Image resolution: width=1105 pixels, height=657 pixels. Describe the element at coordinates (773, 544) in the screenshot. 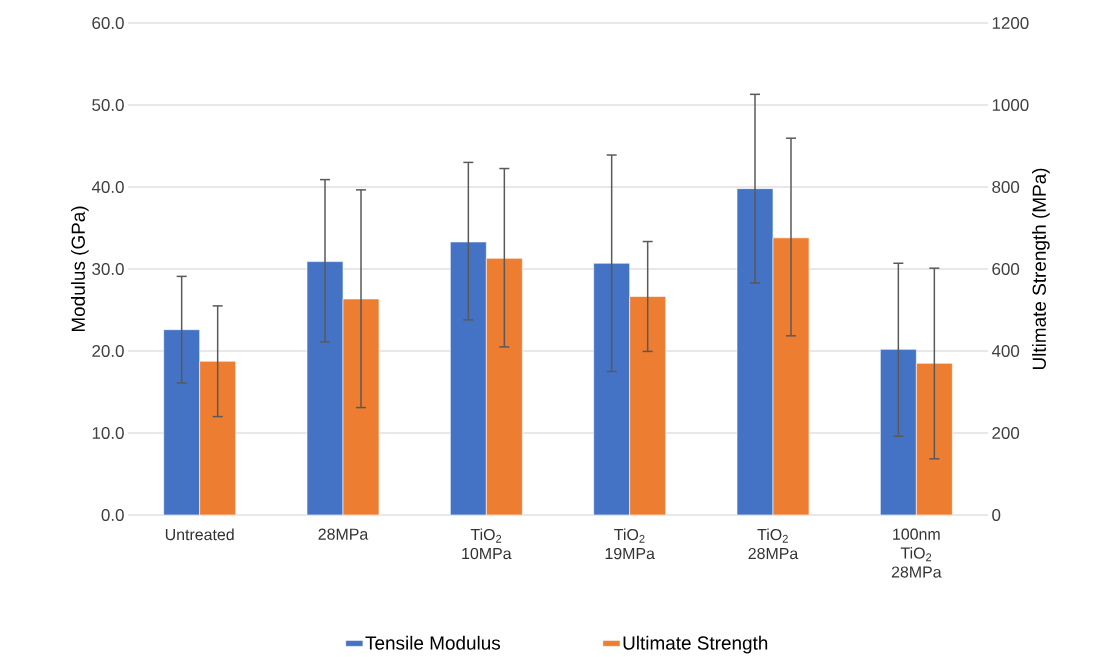

I see `x-tick-label: TiO$_{2}$ 28MPa` at that location.